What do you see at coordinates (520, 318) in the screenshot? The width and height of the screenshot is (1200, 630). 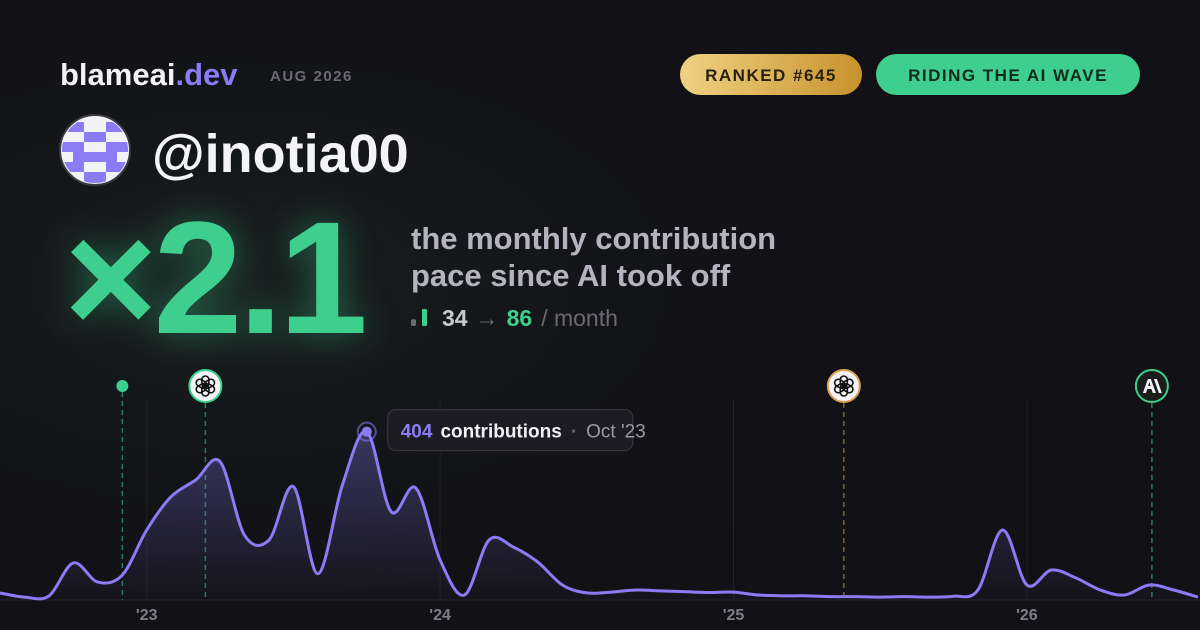 I see `stat-after: 86` at bounding box center [520, 318].